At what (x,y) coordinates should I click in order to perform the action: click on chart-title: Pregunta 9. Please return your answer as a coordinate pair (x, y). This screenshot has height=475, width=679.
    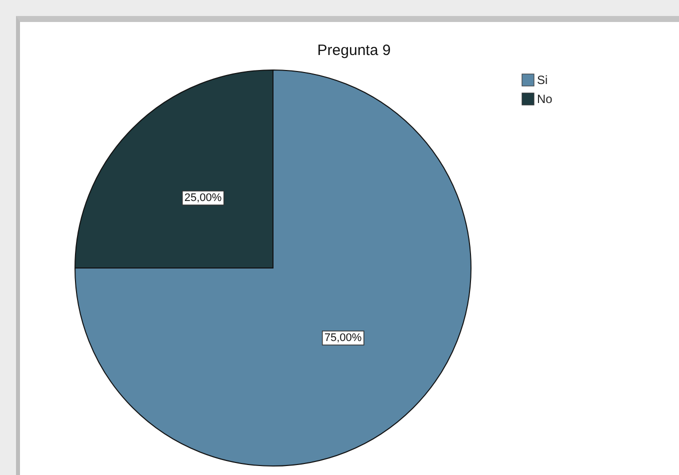
    Looking at the image, I should click on (354, 50).